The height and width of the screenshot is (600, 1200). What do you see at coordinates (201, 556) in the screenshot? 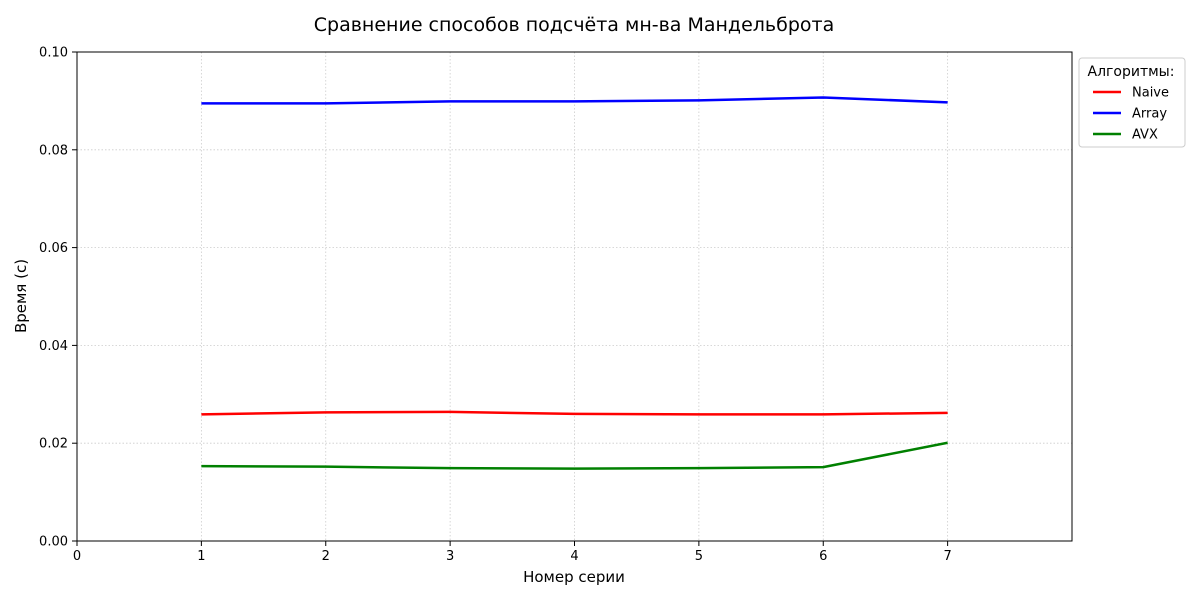
I see `x-tick-label: 1` at bounding box center [201, 556].